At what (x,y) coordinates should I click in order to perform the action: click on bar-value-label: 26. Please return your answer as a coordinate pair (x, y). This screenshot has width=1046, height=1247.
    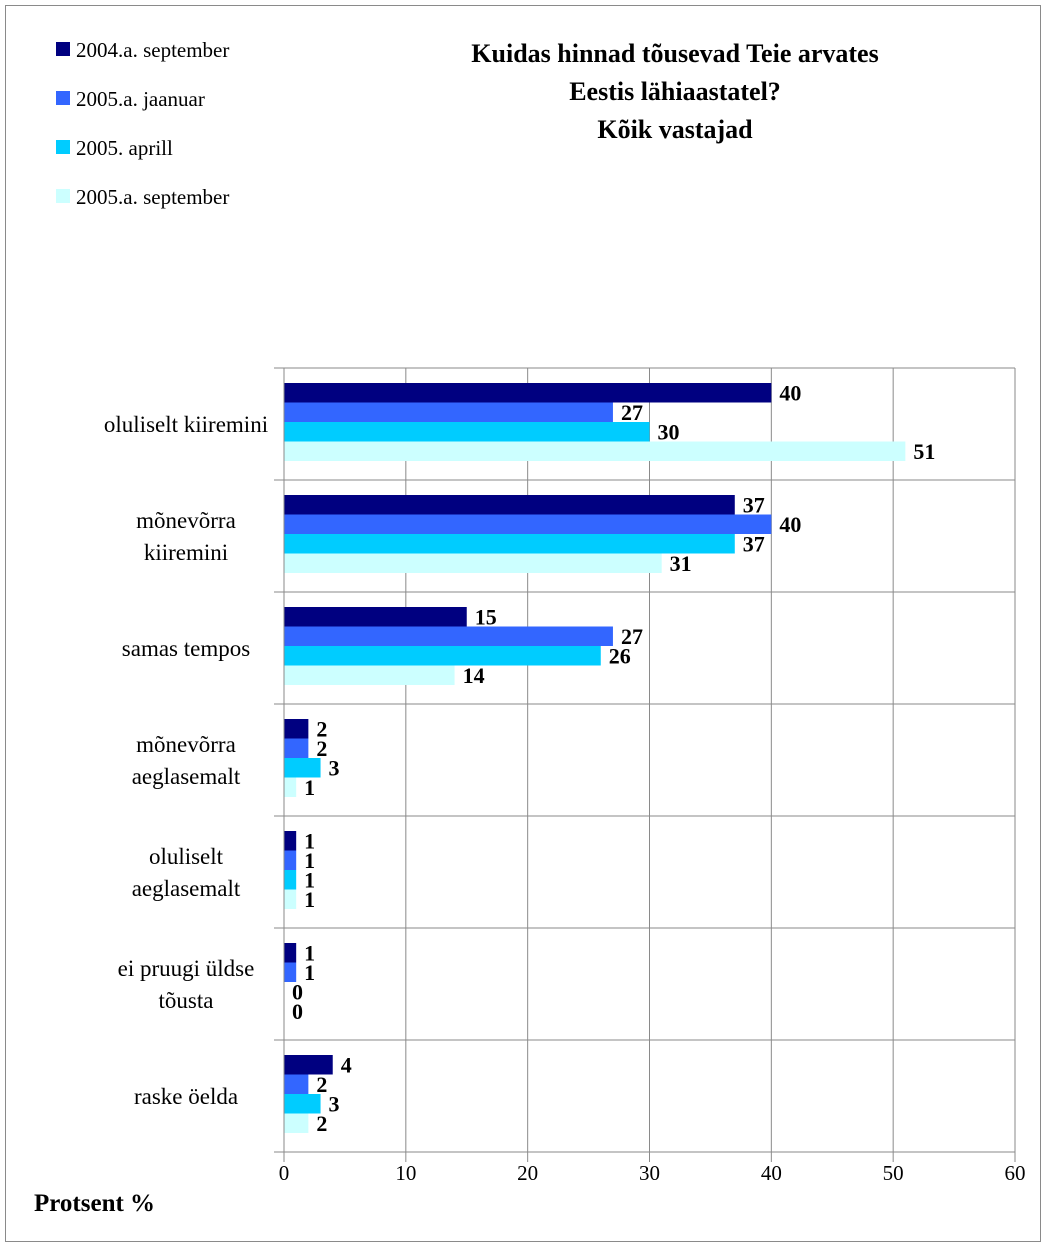
    Looking at the image, I should click on (620, 656).